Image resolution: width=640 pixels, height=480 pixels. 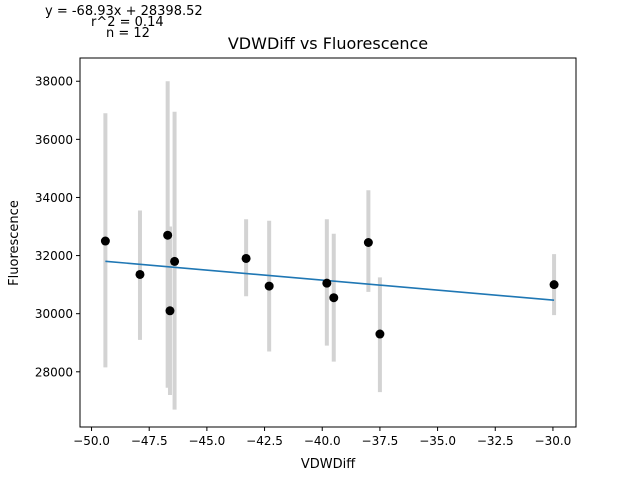 What do you see at coordinates (380, 441) in the screenshot?
I see `x-tick-label: −37.5` at bounding box center [380, 441].